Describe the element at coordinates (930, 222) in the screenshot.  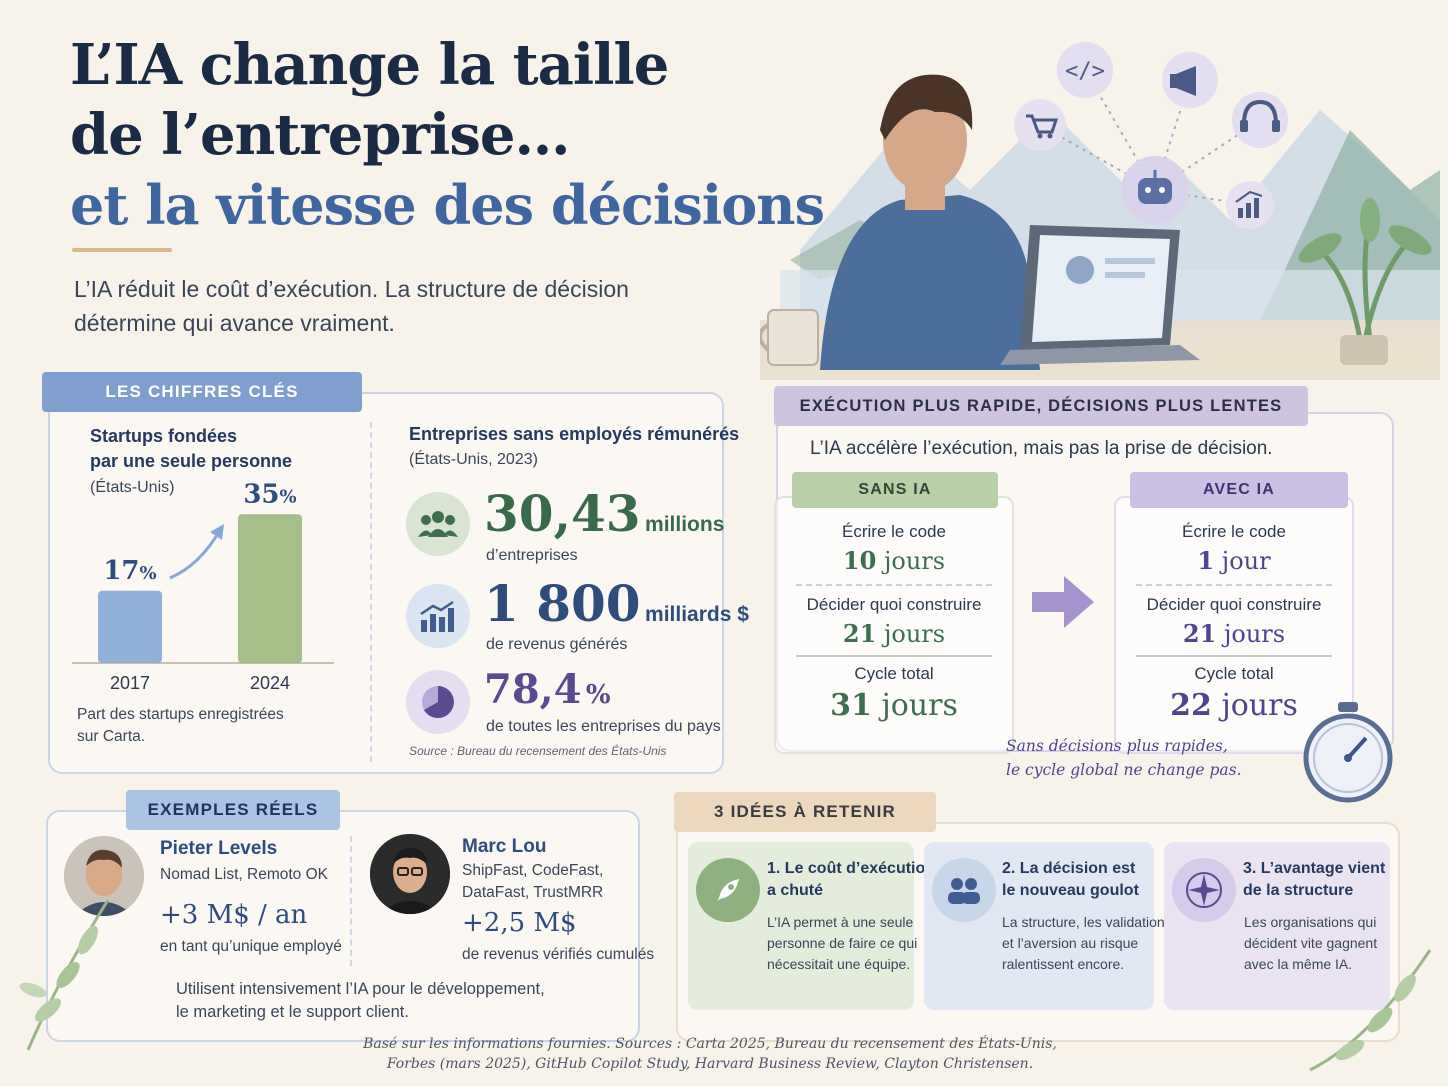
I see `person-illustration` at that location.